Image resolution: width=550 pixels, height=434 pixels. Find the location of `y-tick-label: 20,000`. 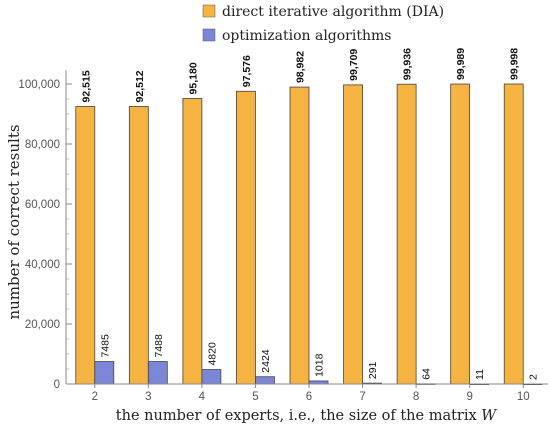

y-tick-label: 20,000 is located at coordinates (42, 325).